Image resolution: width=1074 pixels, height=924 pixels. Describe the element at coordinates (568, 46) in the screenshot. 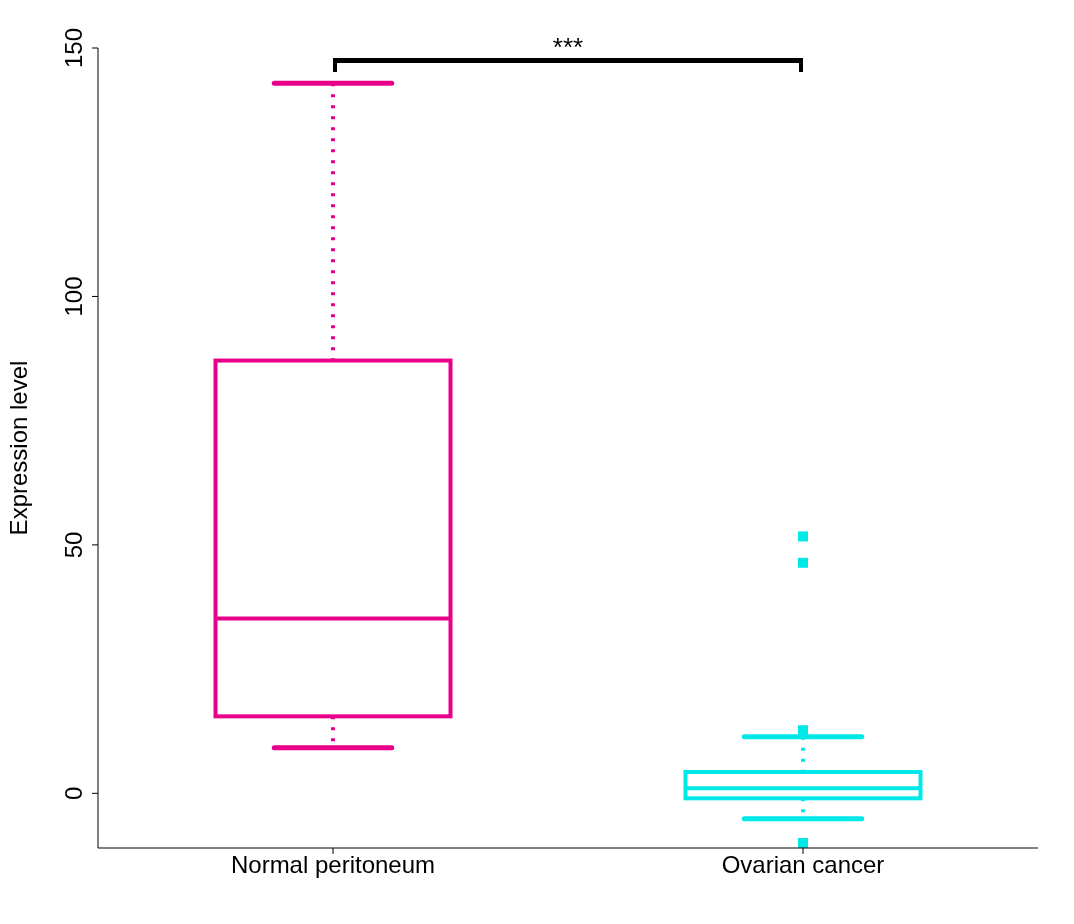

I see `annotation: ***` at that location.